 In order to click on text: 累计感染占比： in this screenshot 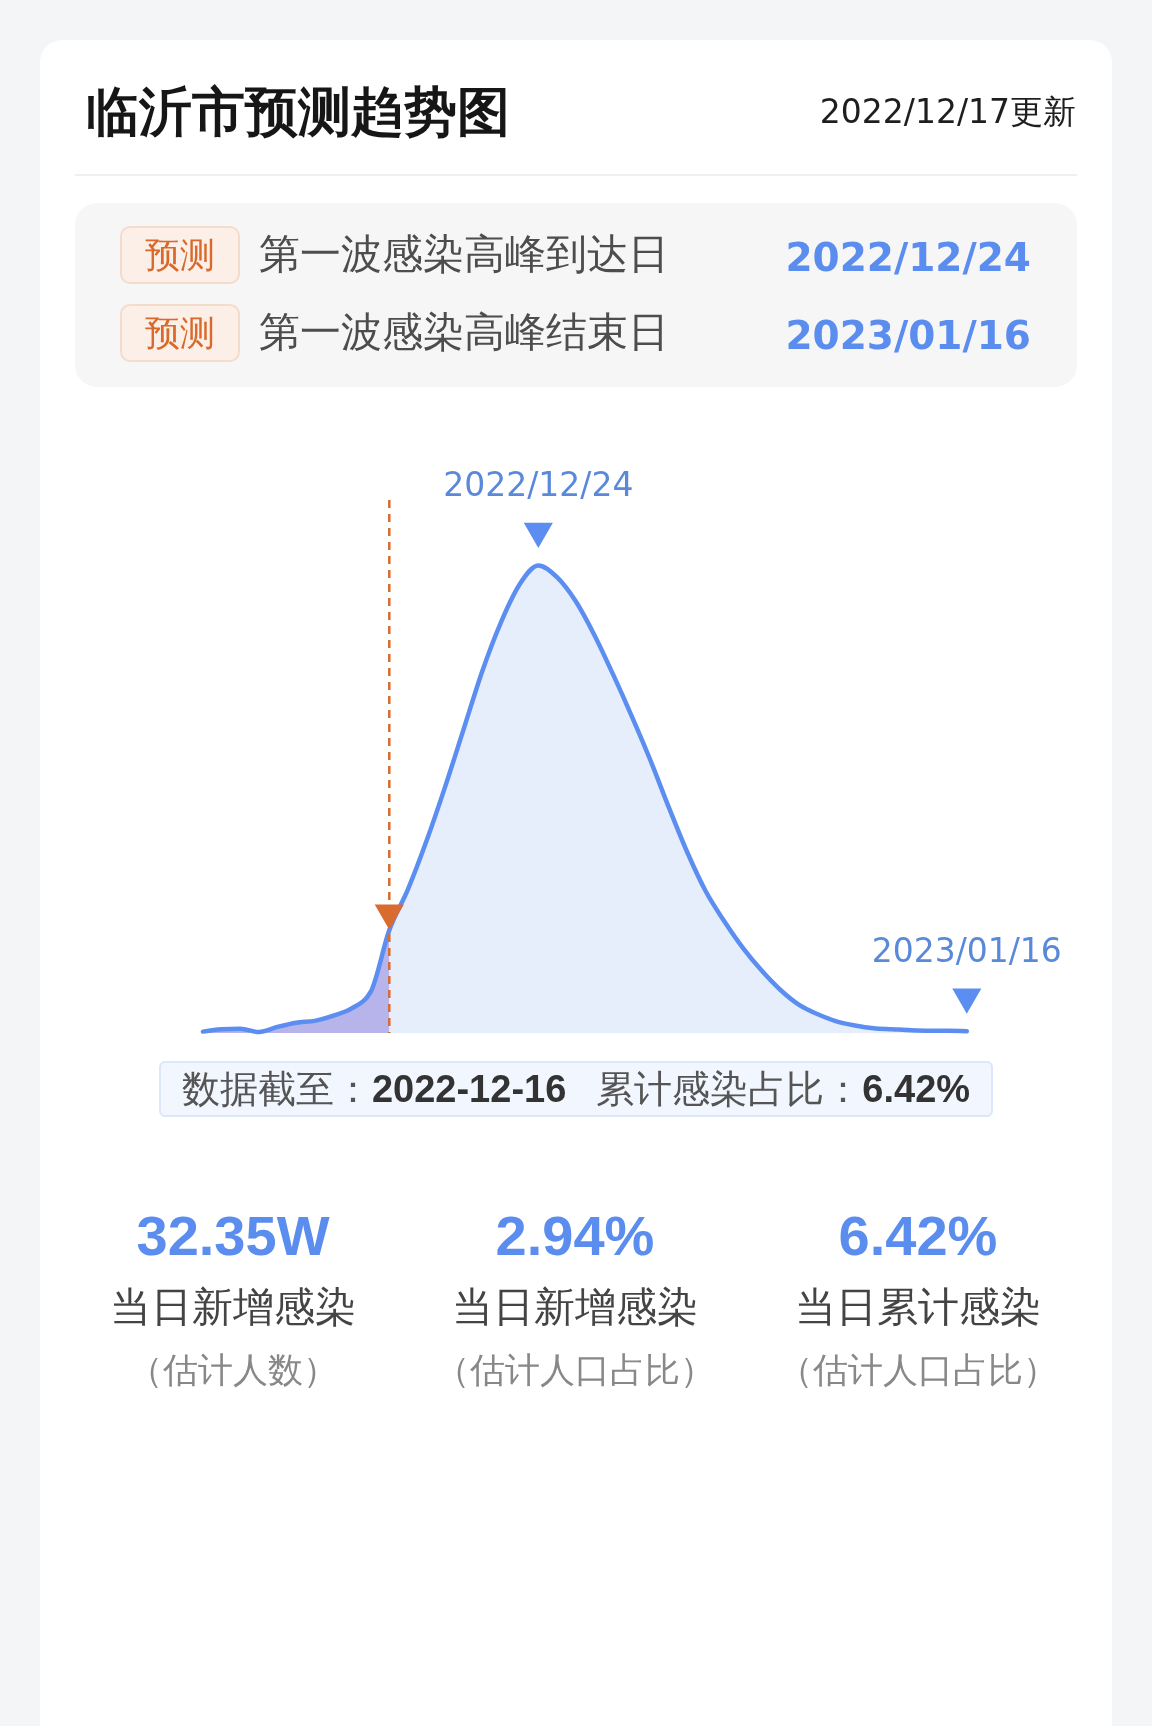, I will do `click(729, 1089)`.